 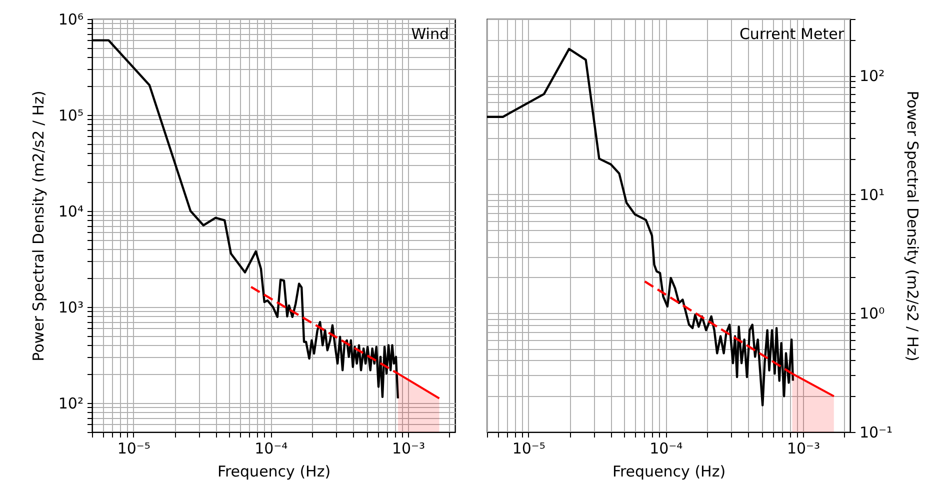 I want to click on y-tick-label: 10⁶, so click(x=71, y=19).